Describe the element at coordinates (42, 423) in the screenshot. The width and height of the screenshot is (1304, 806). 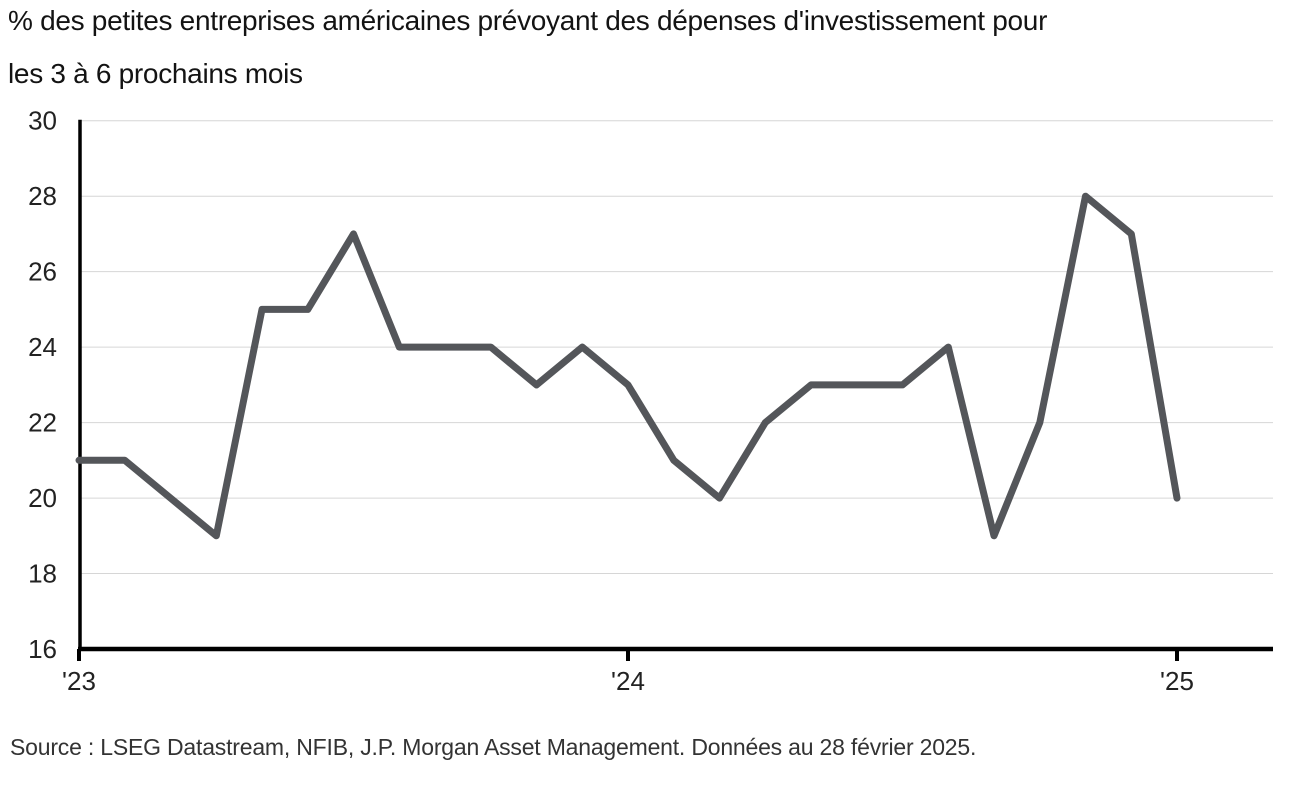
I see `y-axis-tick-label: 22` at that location.